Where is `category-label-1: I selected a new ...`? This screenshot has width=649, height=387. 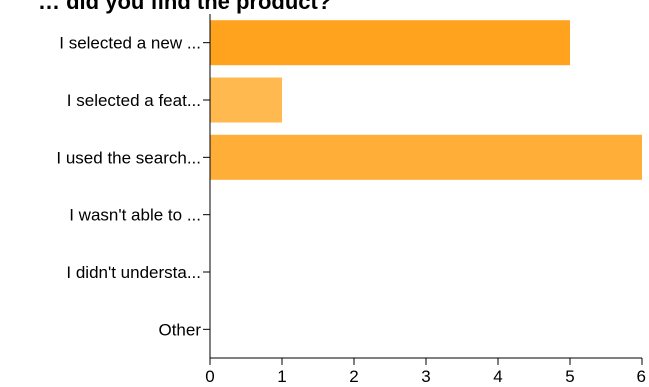 category-label-1: I selected a new ... is located at coordinates (130, 43).